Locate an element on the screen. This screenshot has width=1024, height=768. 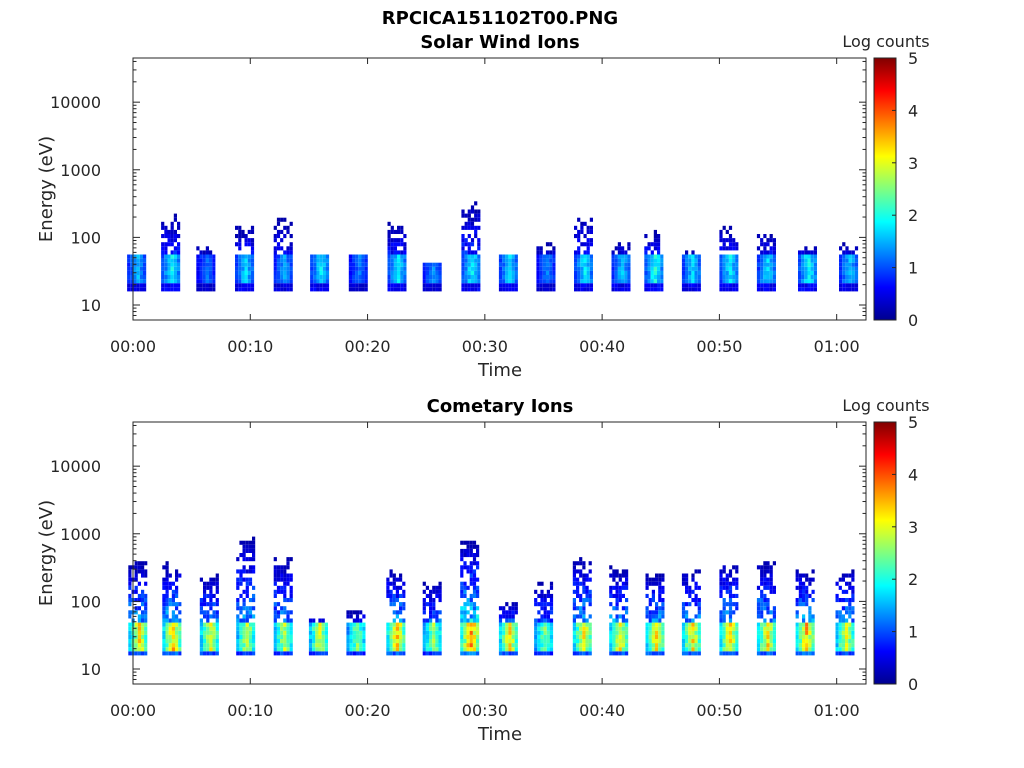
colorbar-tick-label: 1 is located at coordinates (913, 632).